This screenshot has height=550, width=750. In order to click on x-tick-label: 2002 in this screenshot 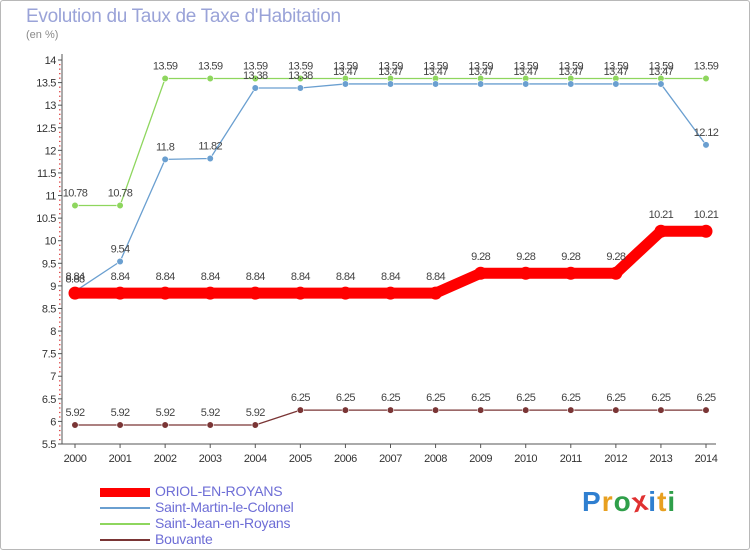, I will do `click(165, 459)`.